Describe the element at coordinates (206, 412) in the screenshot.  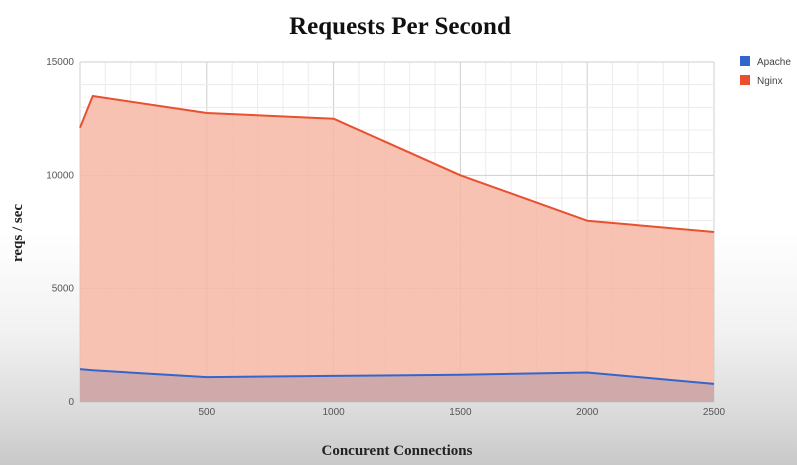
I see `x-tick-label: 500` at that location.